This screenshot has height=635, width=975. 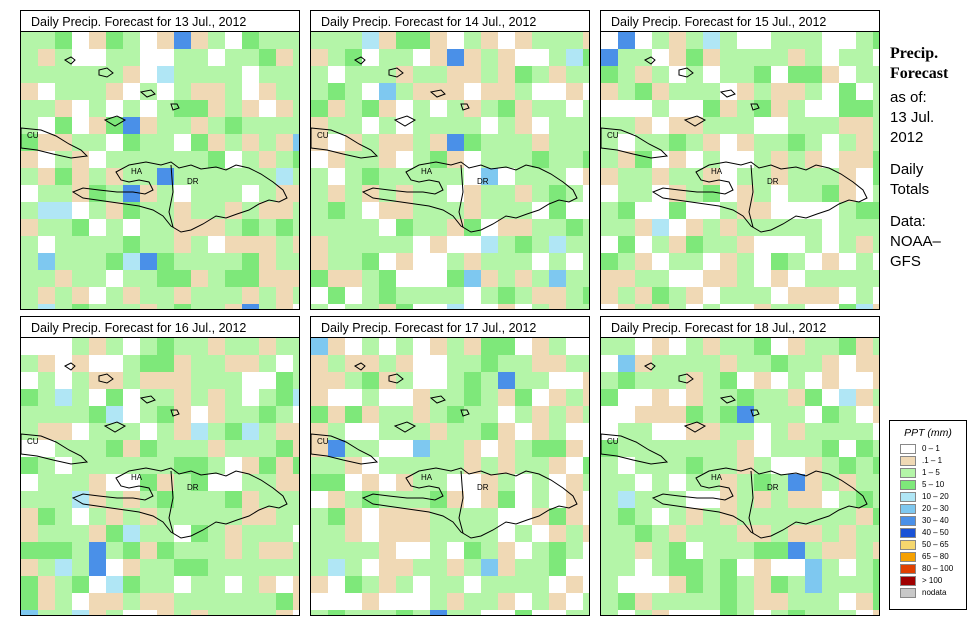 What do you see at coordinates (686, 378) in the screenshot?
I see `island-coastline` at bounding box center [686, 378].